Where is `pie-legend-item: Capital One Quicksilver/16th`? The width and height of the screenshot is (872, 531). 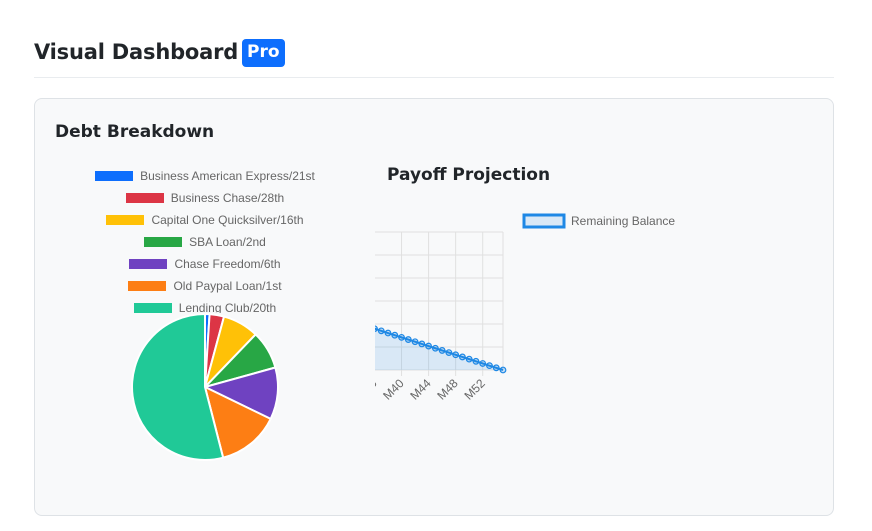
pie-legend-item: Capital One Quicksilver/16th is located at coordinates (205, 220).